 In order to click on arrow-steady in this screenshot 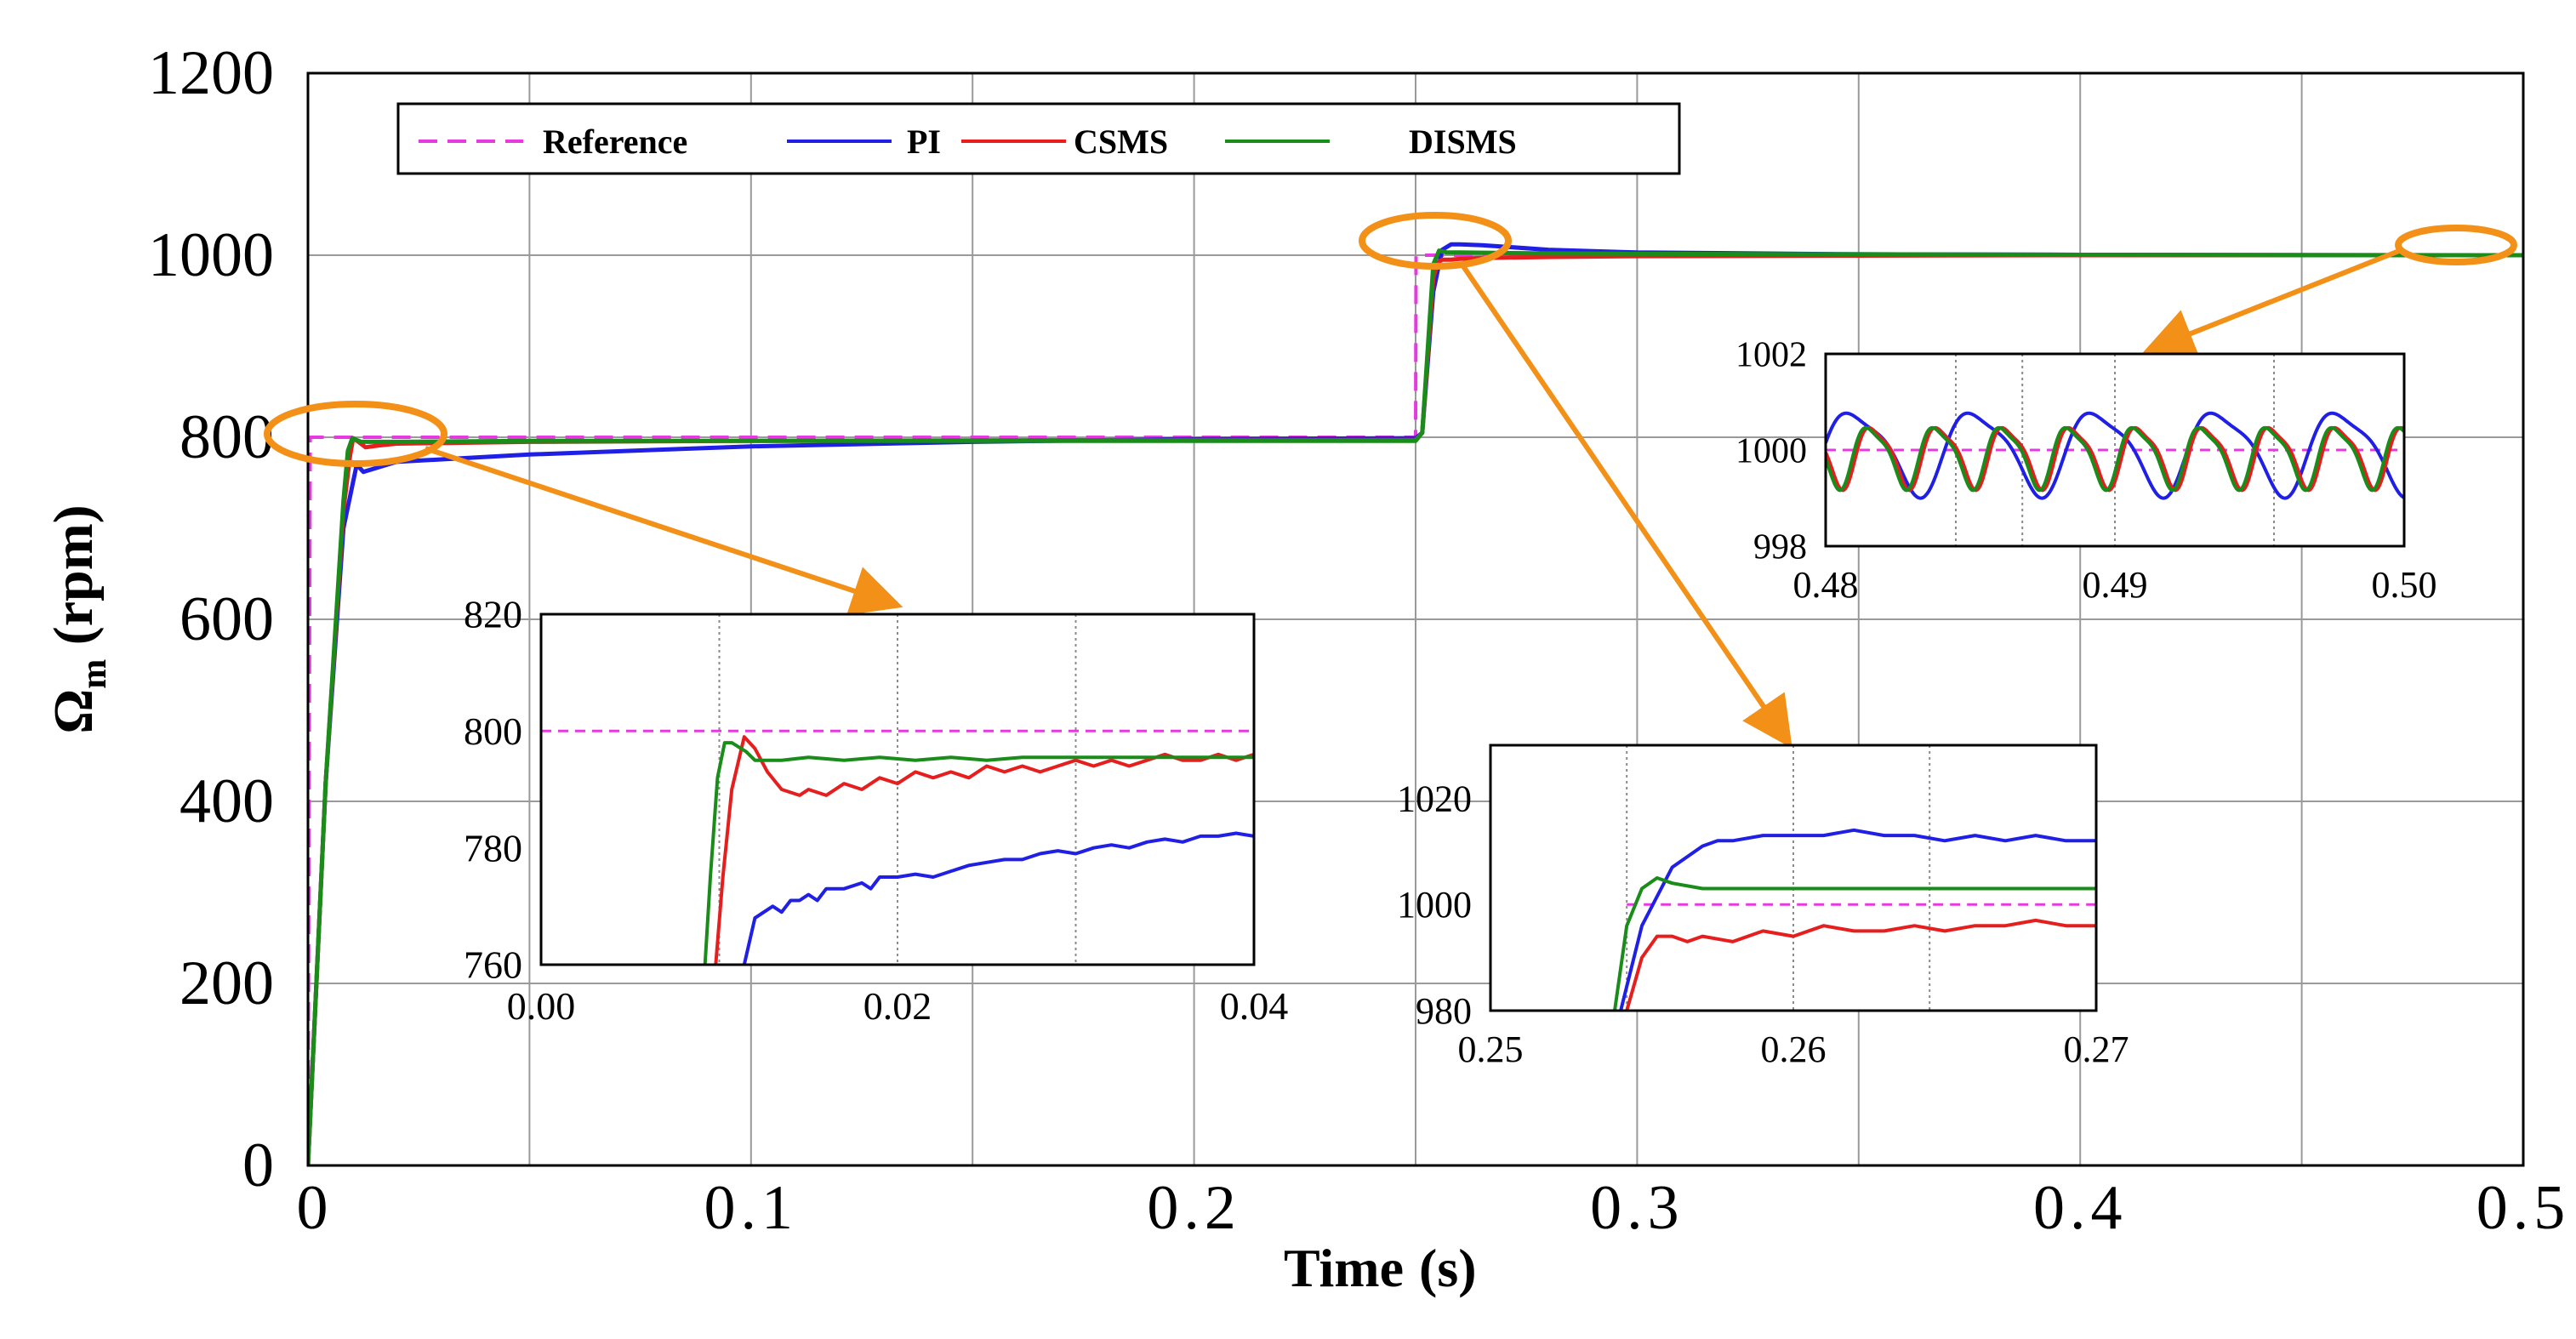, I will do `click(2271, 303)`.